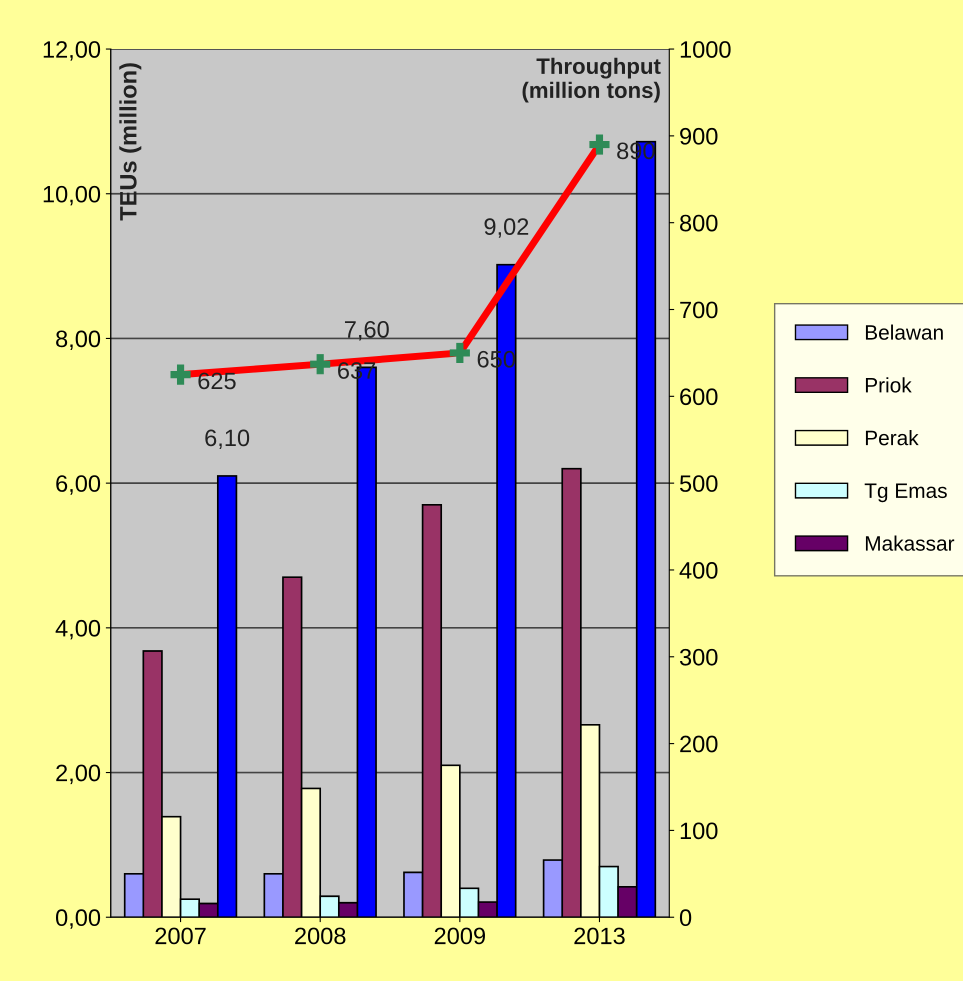  I want to click on legend-label: Makassar, so click(910, 543).